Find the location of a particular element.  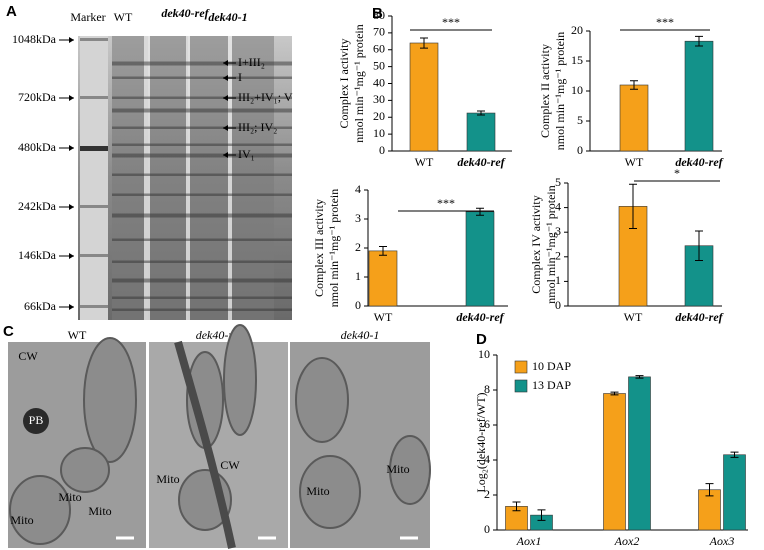

lane-label: Marker is located at coordinates (87, 17).